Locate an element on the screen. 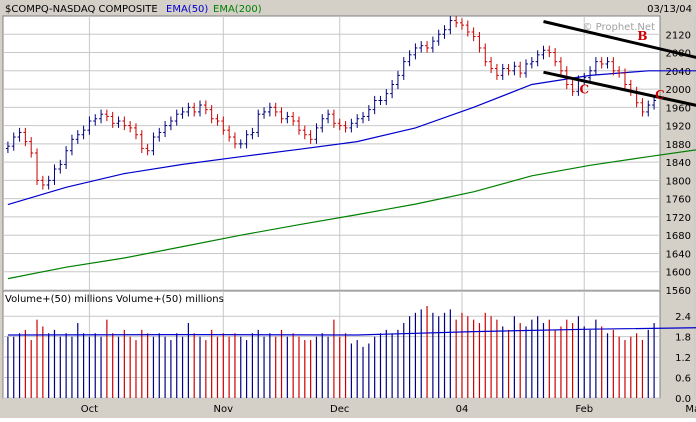  volume-tick-label: 2.4 is located at coordinates (683, 317).